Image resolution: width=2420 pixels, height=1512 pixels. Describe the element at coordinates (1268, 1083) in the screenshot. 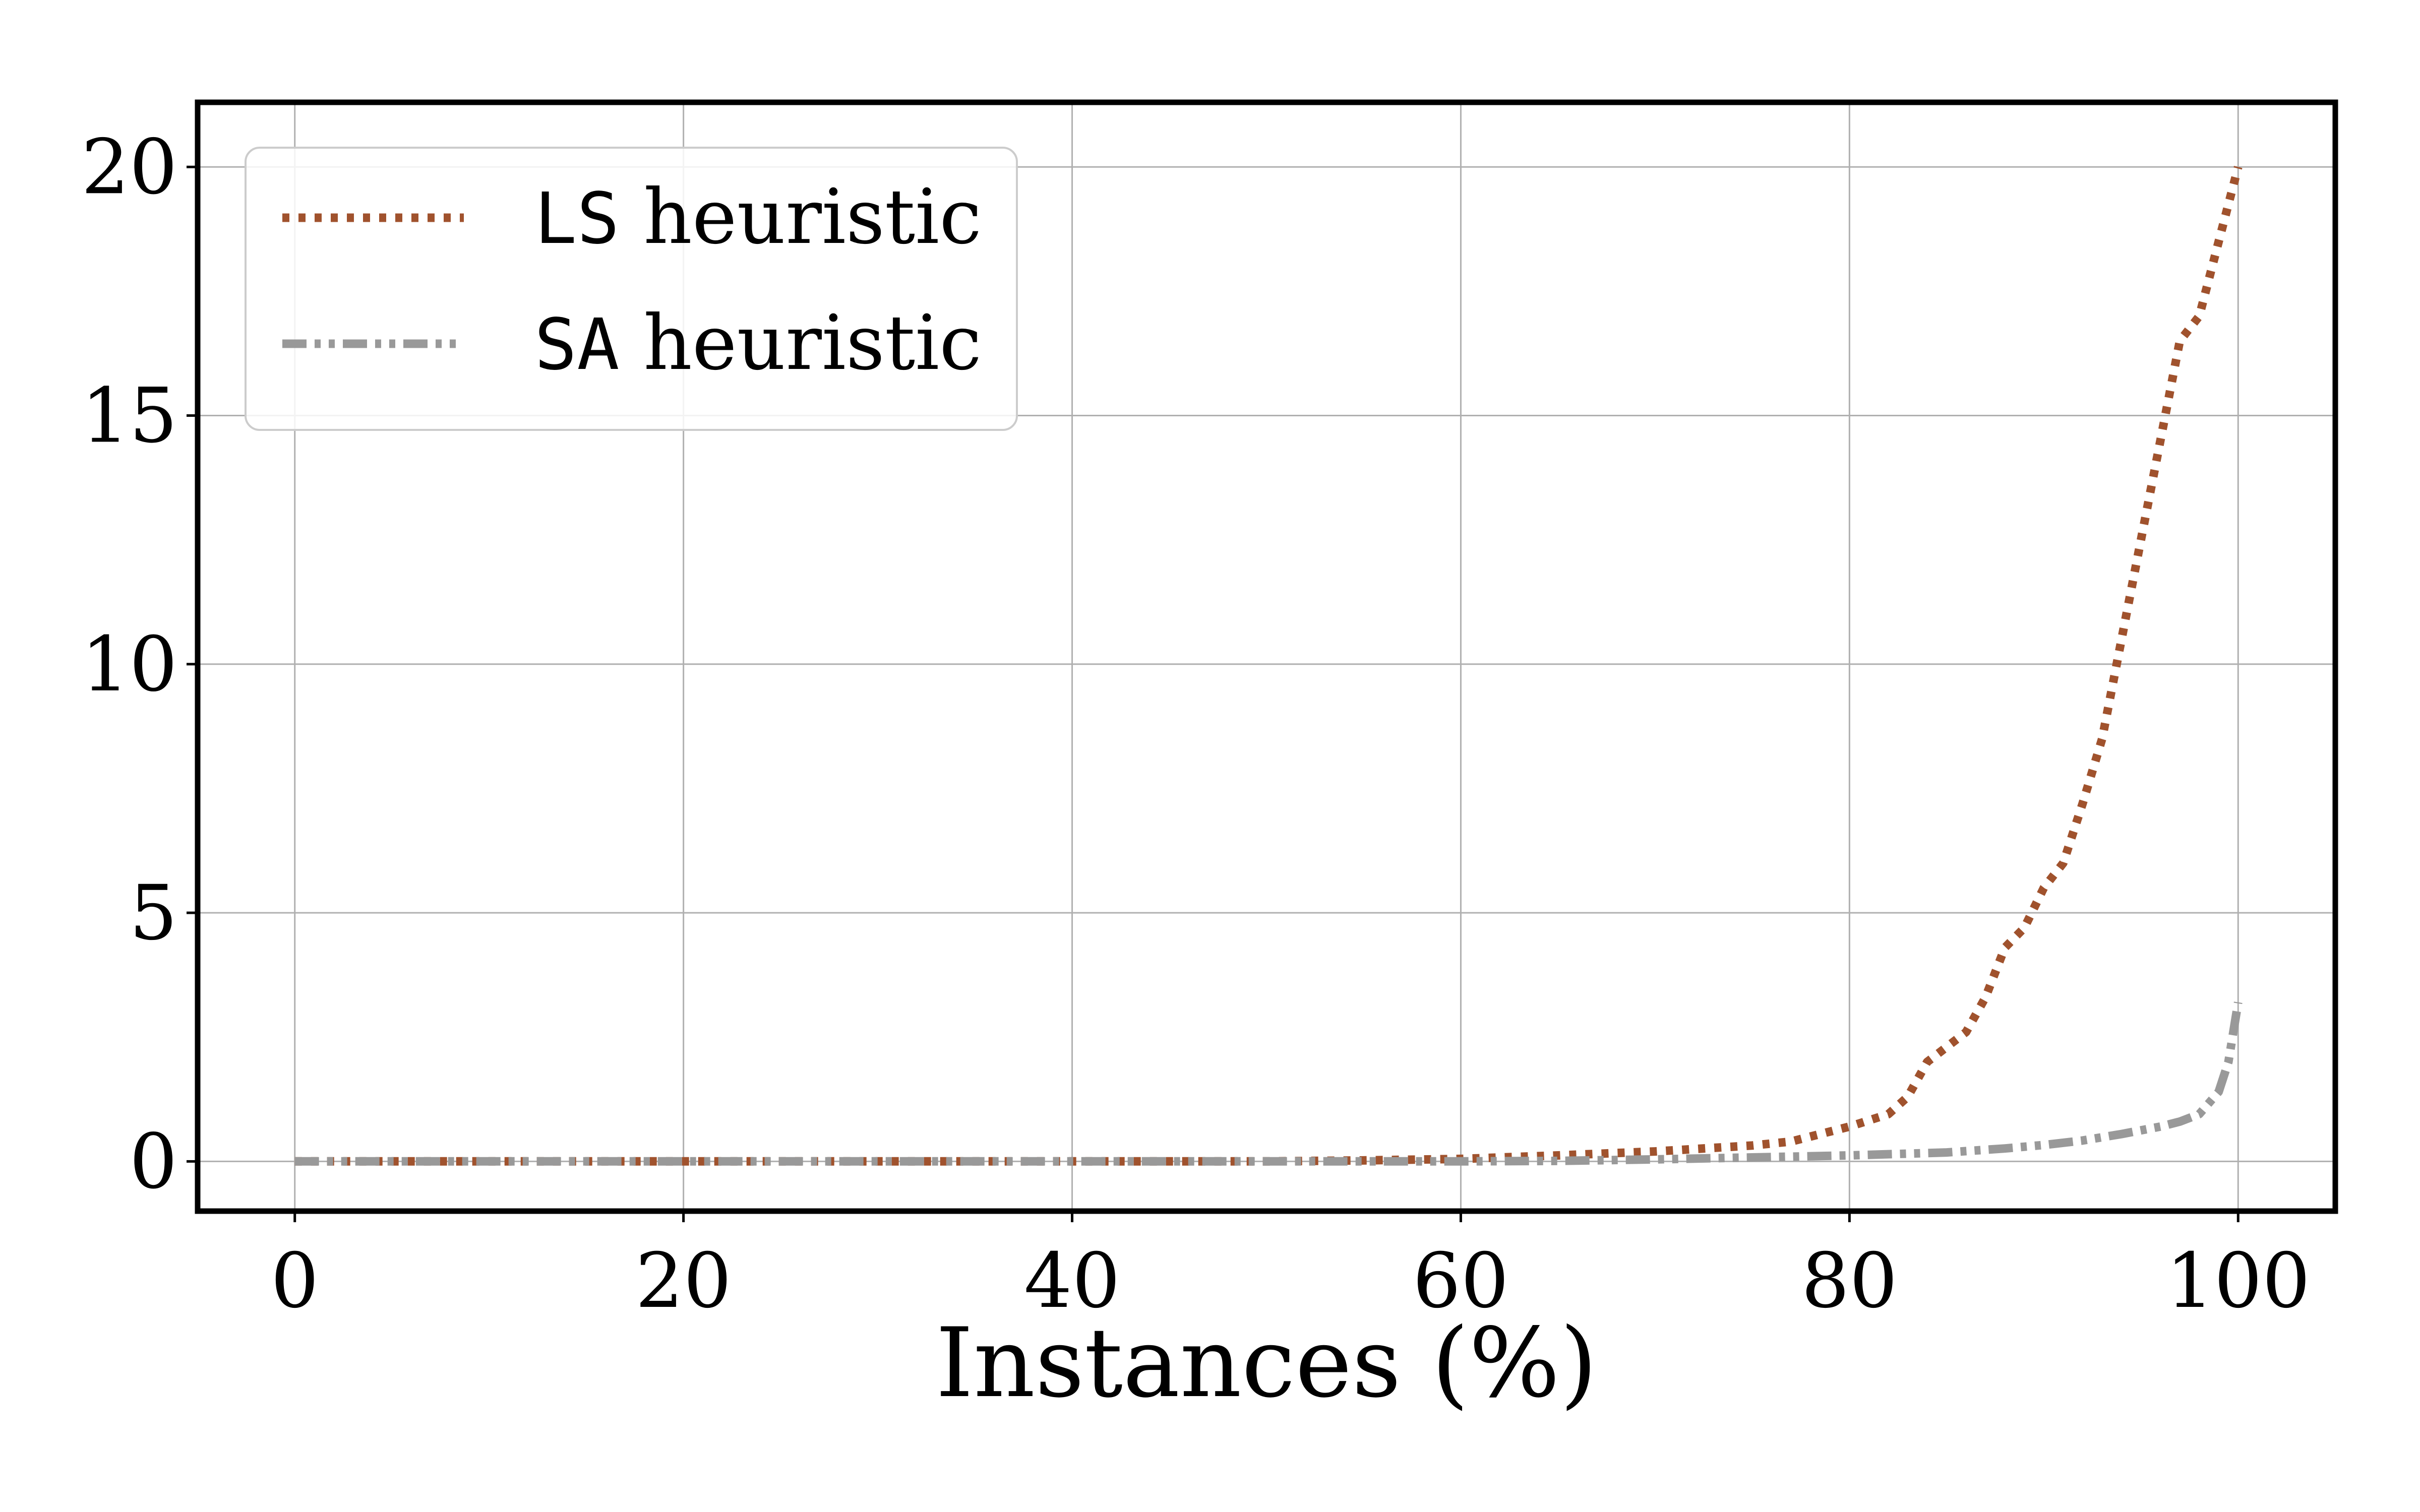

I see `series-line-sa` at that location.